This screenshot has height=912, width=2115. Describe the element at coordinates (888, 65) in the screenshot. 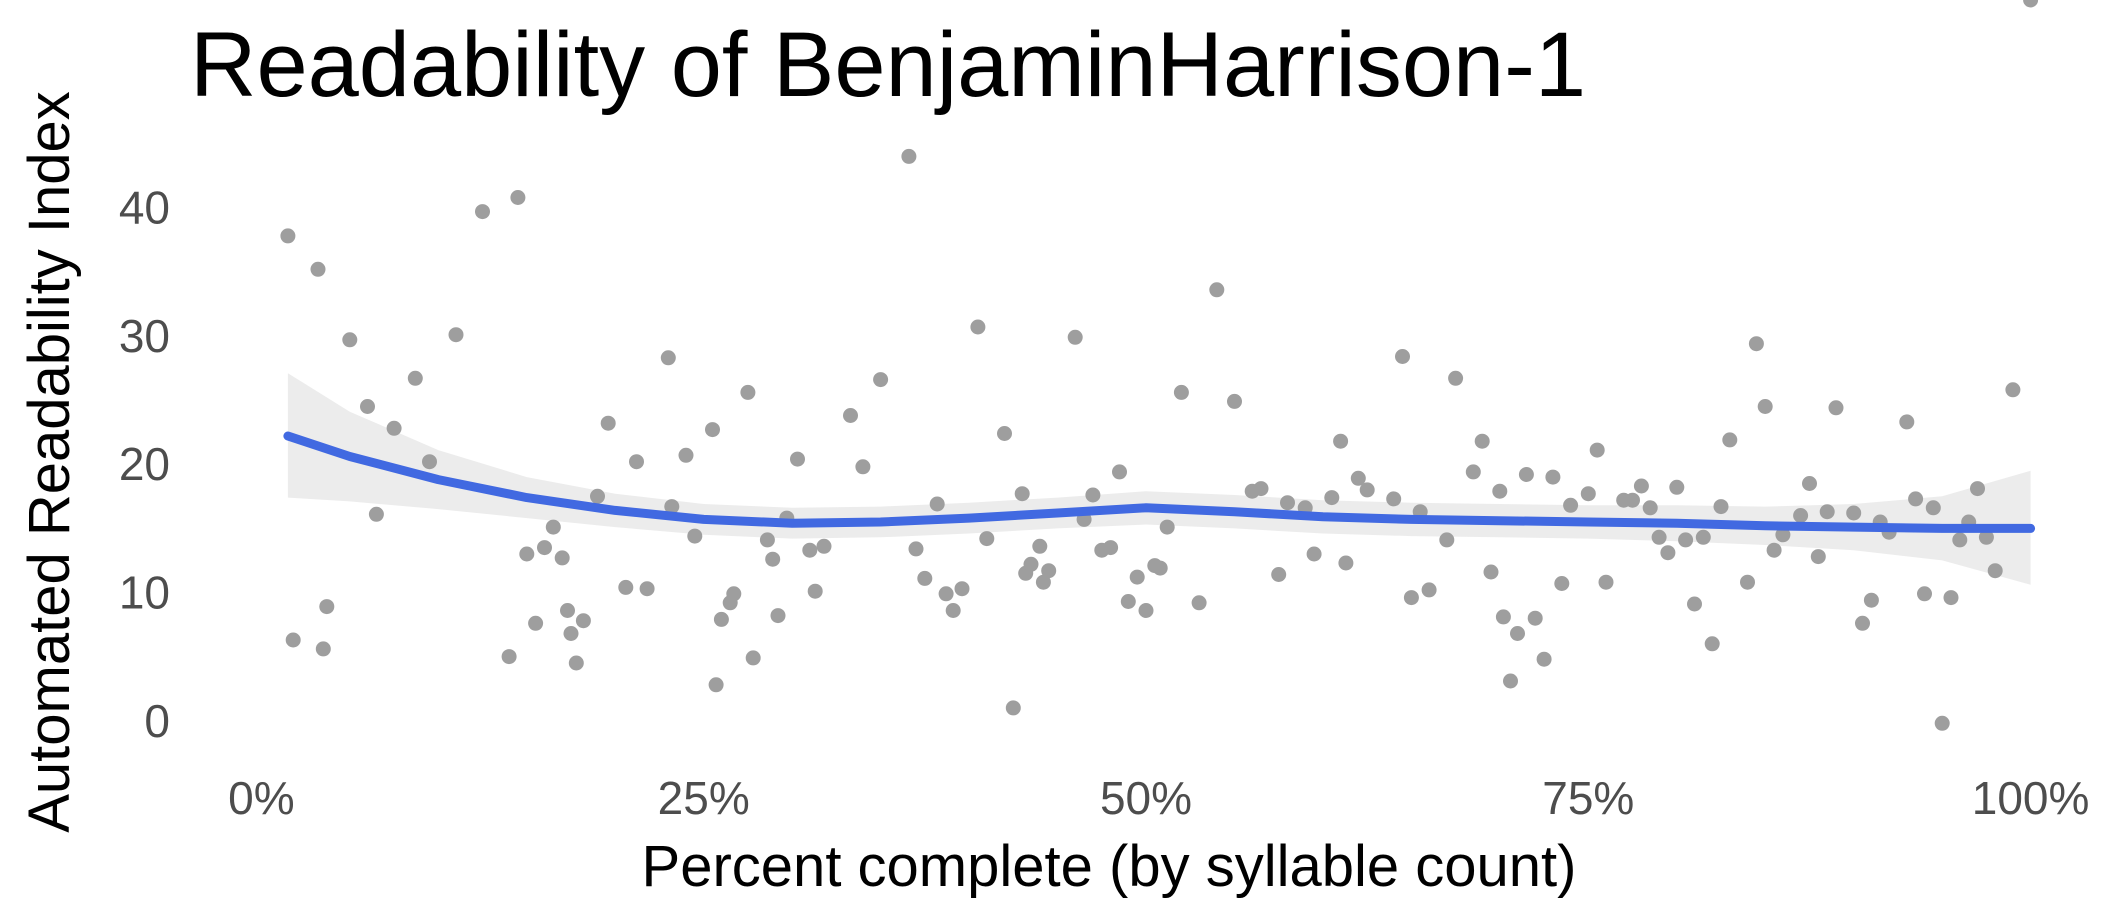

I see `chart-title: Readability of BenjaminHarrison-1` at that location.